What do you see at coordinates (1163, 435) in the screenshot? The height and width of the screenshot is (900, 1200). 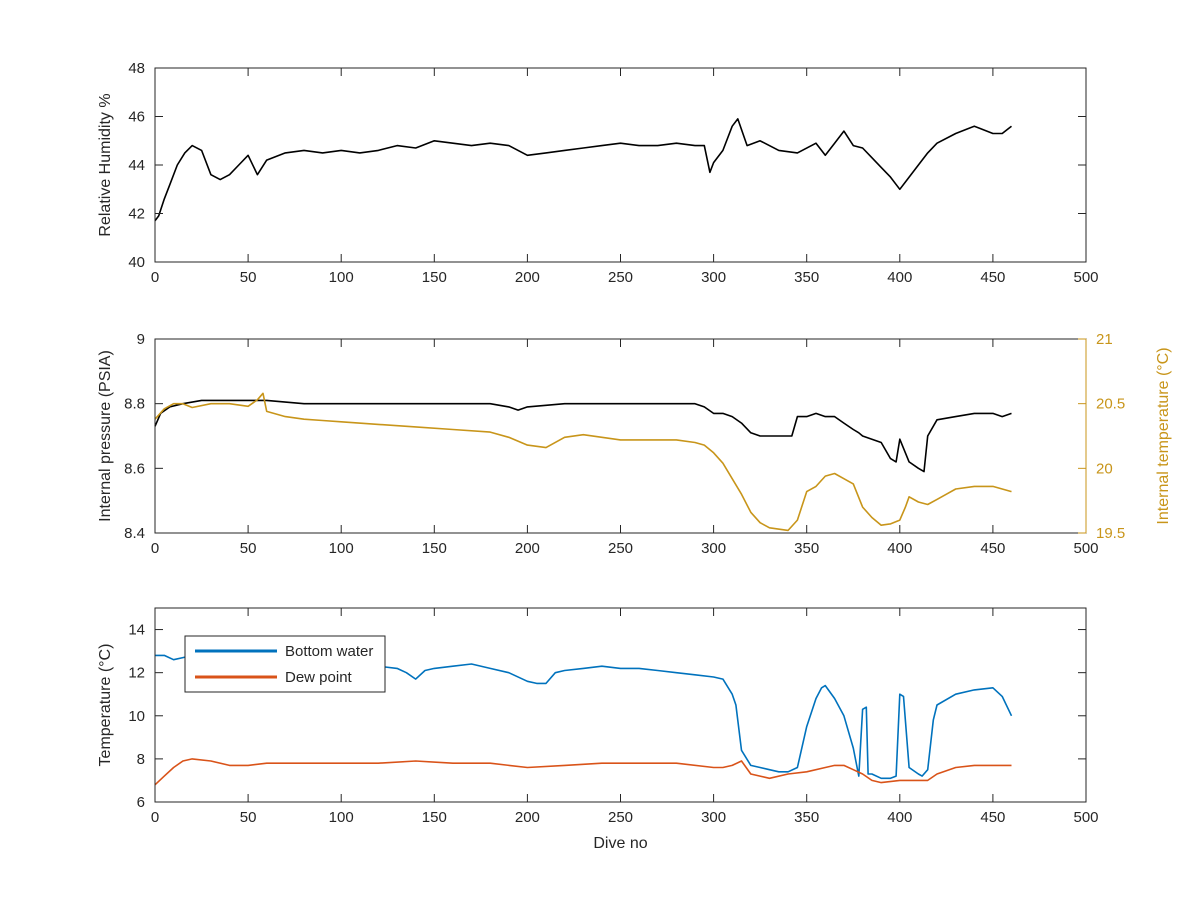 I see `y-right-axis-label: Internal temperature (°C)` at bounding box center [1163, 435].